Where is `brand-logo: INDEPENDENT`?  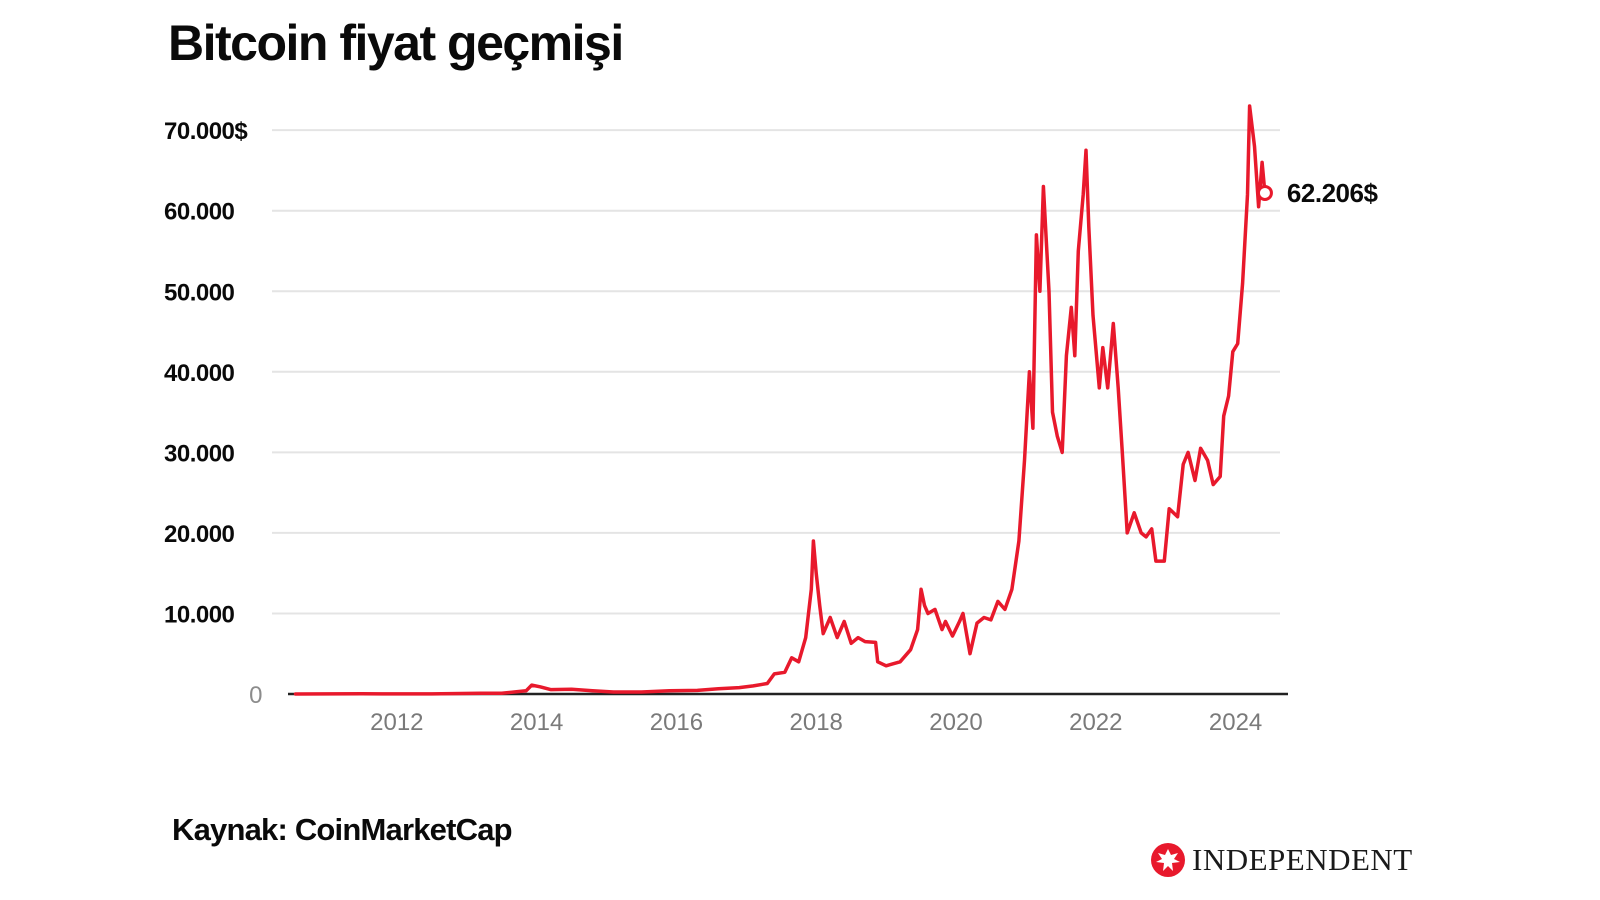
brand-logo: INDEPENDENT is located at coordinates (1281, 860).